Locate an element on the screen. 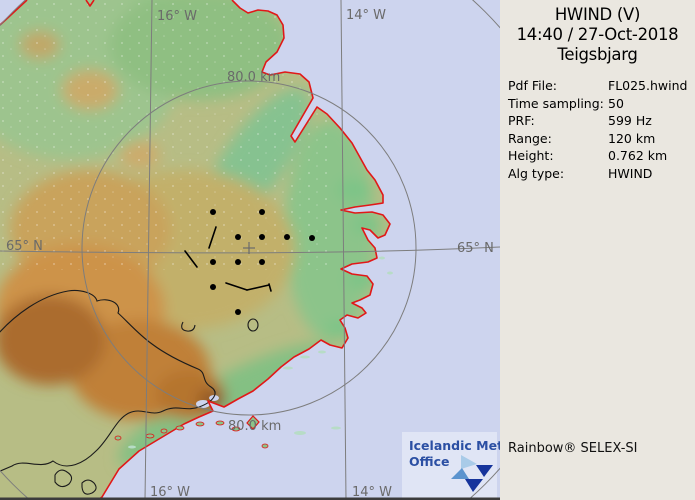 This screenshot has width=695, height=500. field-label: Alg type: is located at coordinates (536, 173).